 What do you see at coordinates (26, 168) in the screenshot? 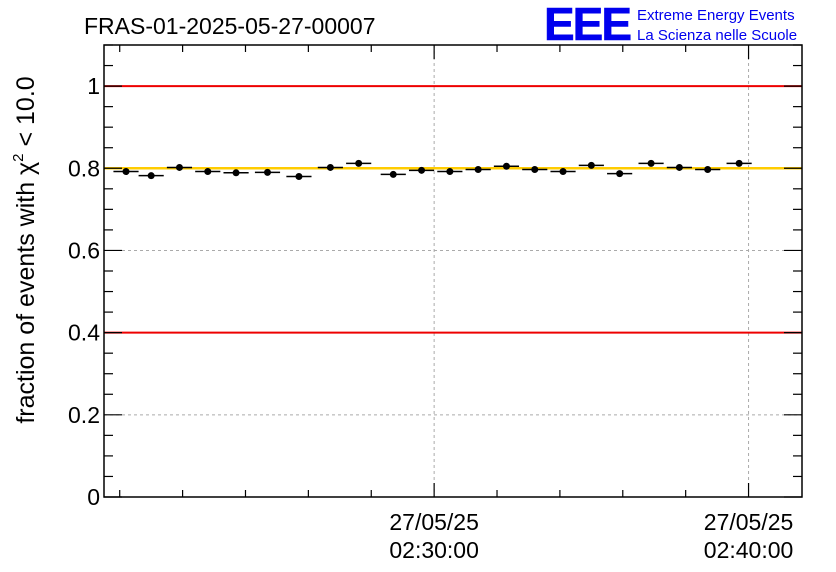
I see `y-axis-label-chi: χ` at bounding box center [26, 168].